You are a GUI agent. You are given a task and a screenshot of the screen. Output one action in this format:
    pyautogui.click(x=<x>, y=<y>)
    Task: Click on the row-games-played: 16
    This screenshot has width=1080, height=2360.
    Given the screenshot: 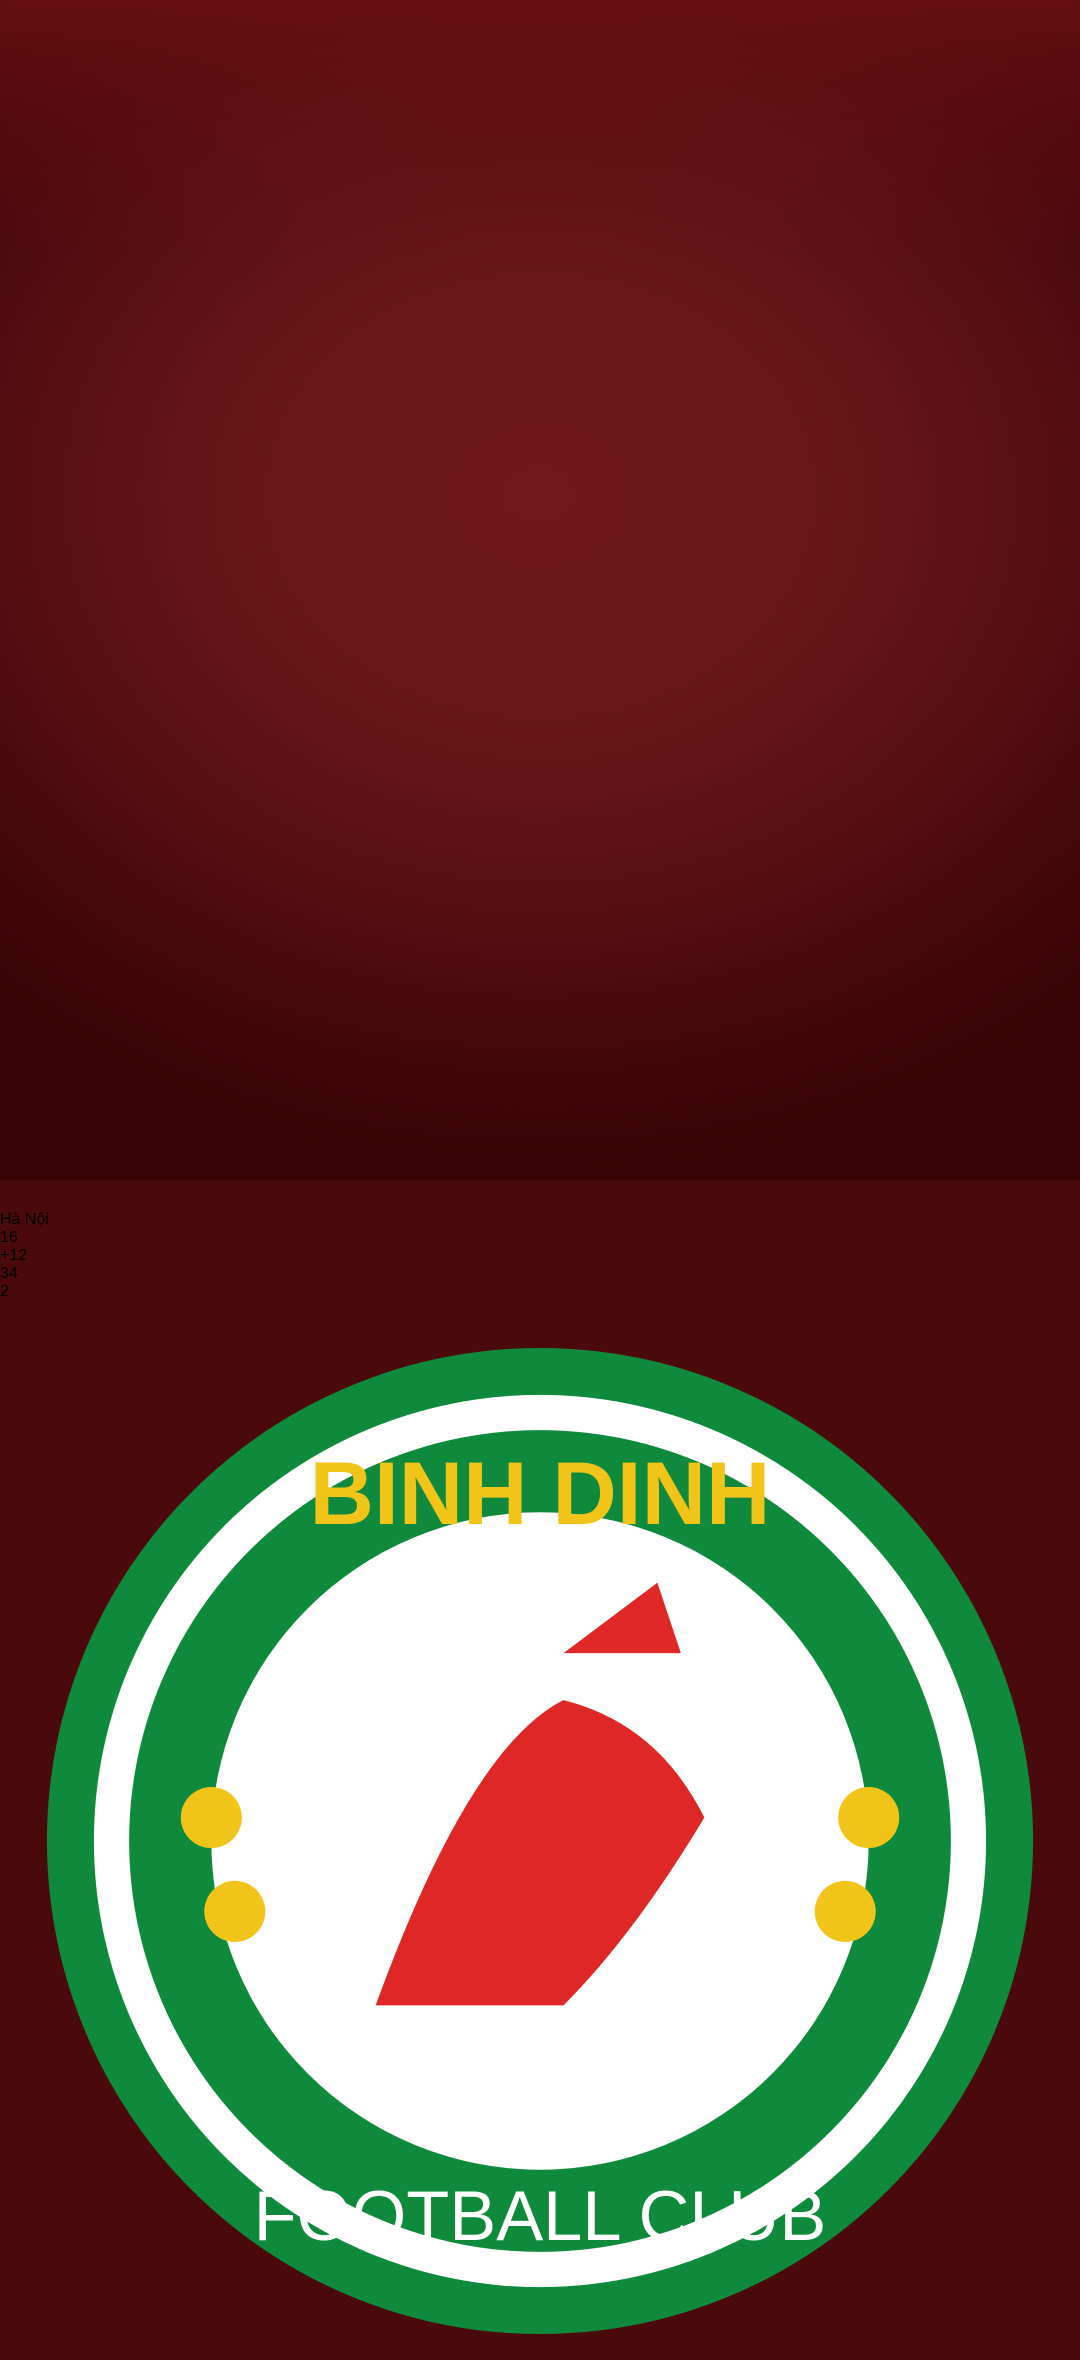 What is the action you would take?
    pyautogui.click(x=9, y=1237)
    